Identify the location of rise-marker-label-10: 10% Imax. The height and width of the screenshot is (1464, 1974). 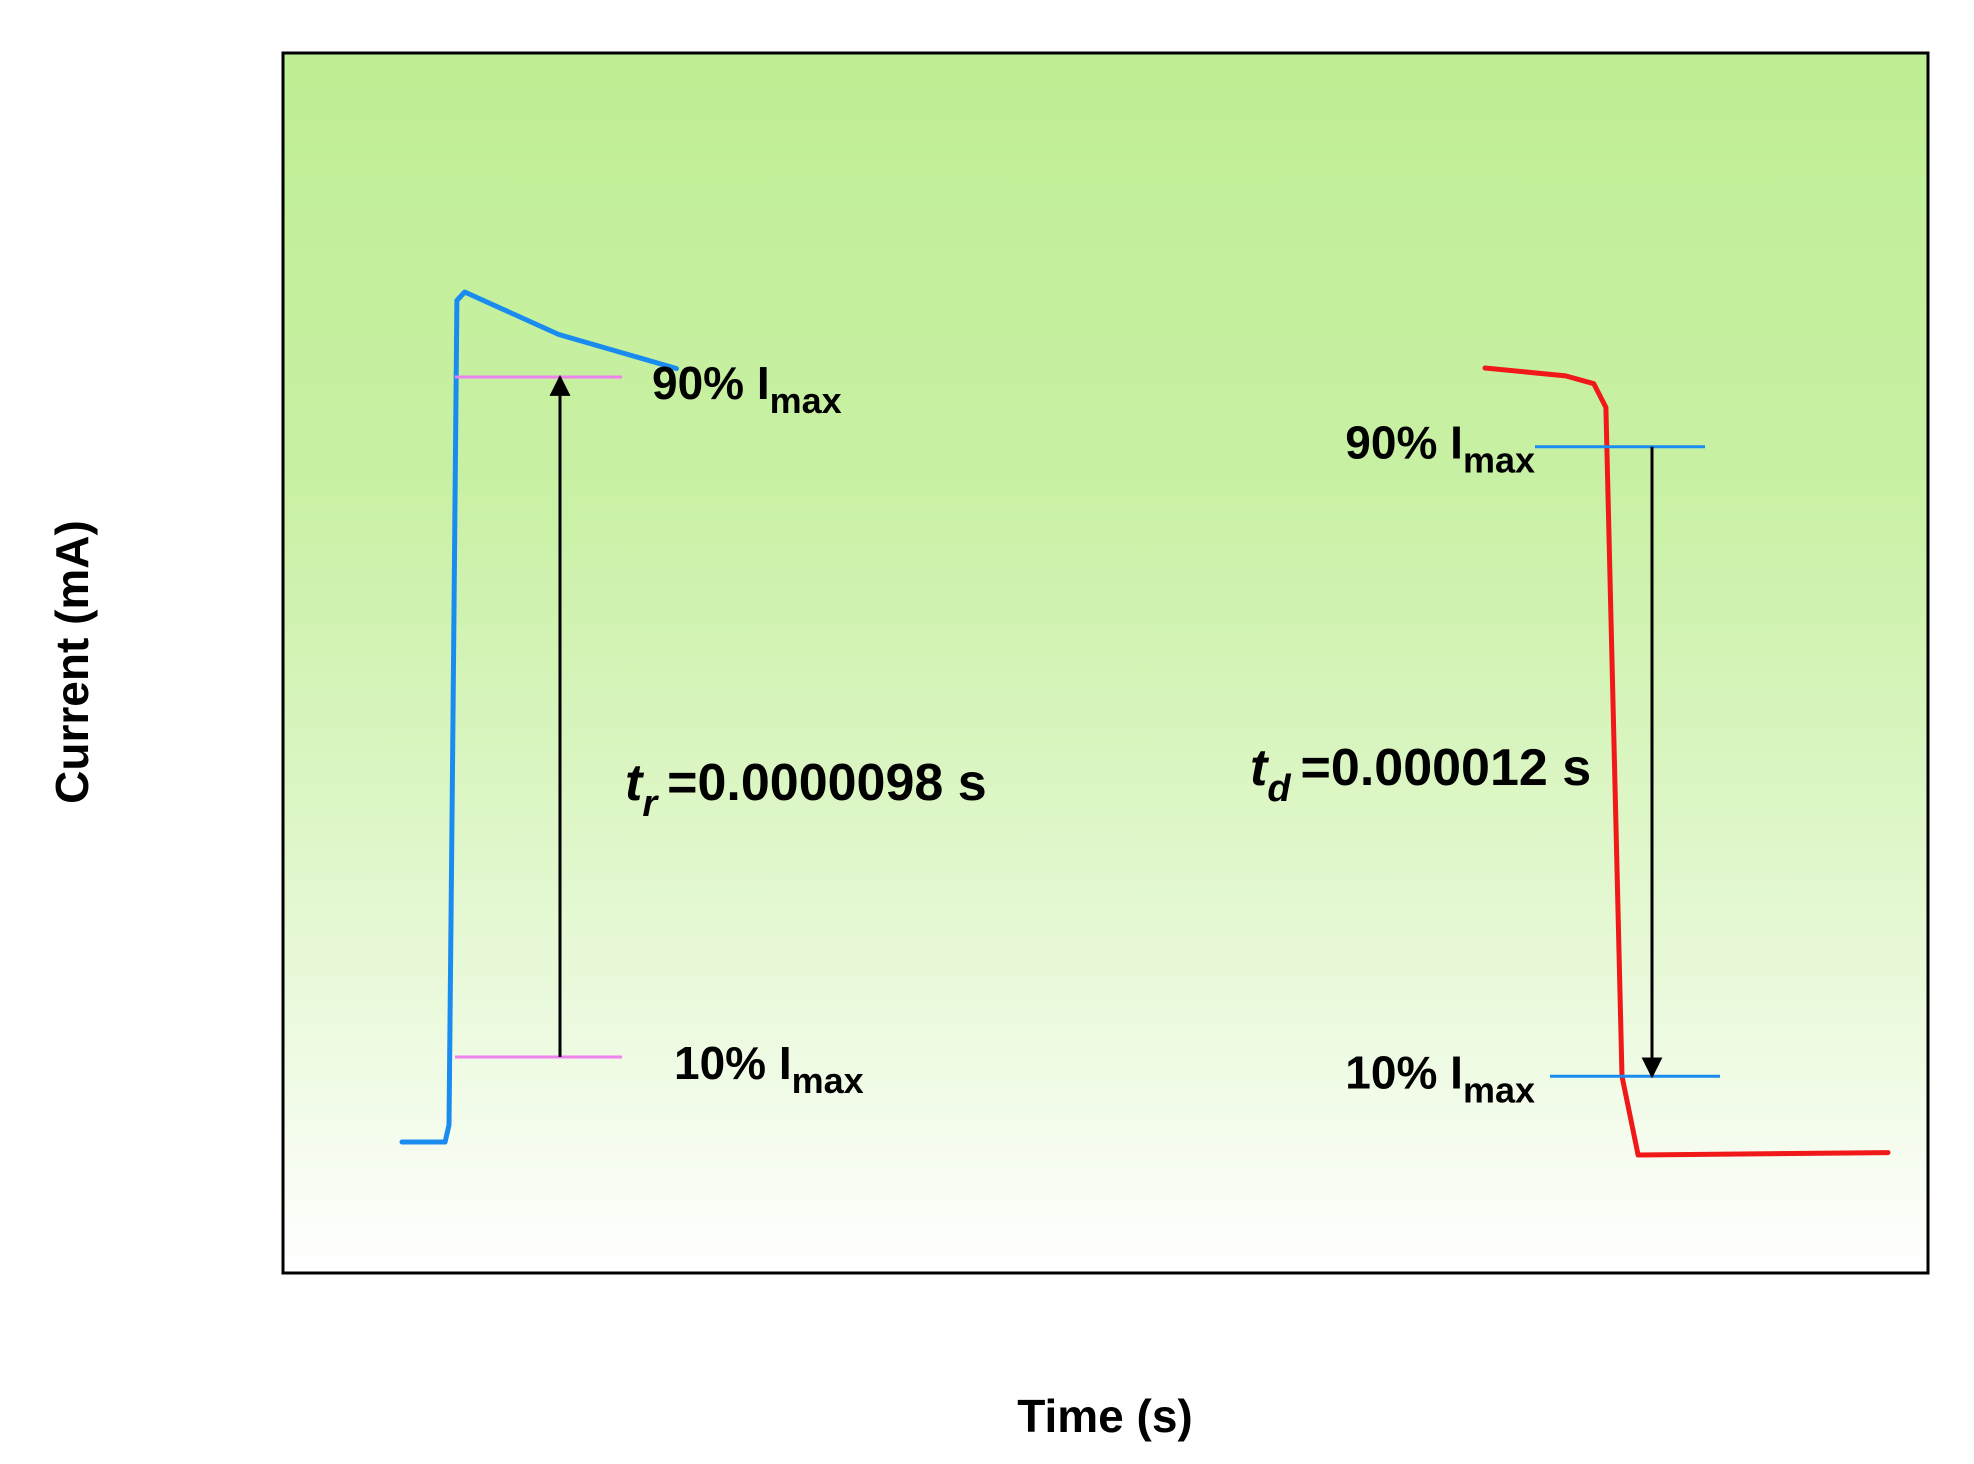
(769, 1069).